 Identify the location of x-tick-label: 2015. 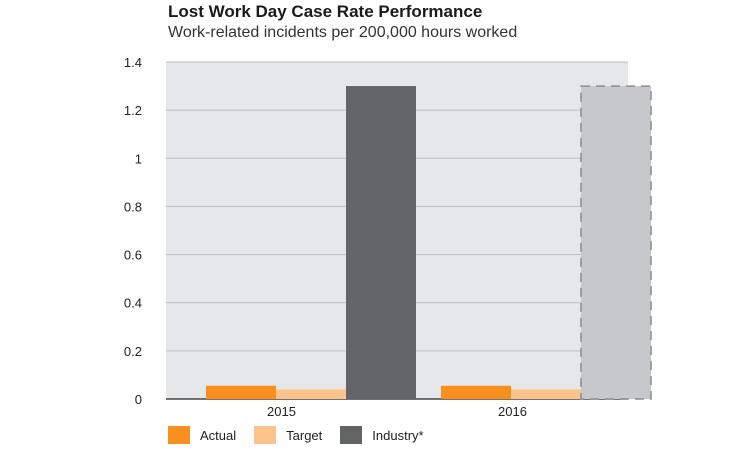
(281, 411).